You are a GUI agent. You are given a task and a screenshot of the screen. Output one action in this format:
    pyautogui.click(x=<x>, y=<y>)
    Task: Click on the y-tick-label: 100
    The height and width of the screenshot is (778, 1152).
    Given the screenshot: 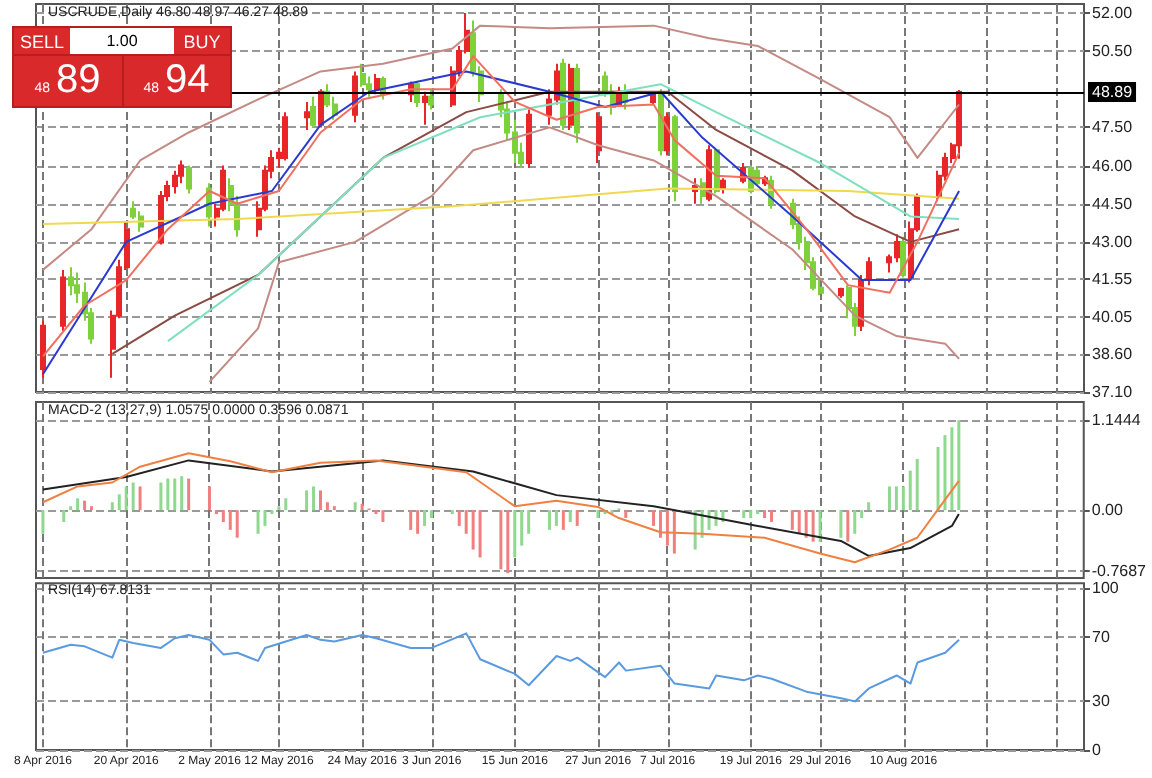 What is the action you would take?
    pyautogui.click(x=1106, y=588)
    